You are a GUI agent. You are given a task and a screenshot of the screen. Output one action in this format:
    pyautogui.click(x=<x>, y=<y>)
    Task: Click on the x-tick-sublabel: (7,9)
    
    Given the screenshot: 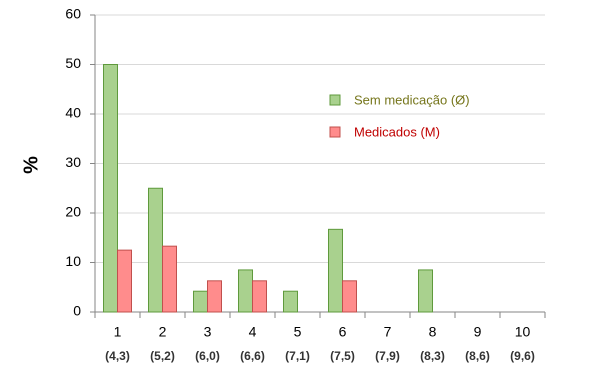 What is the action you would take?
    pyautogui.click(x=387, y=356)
    